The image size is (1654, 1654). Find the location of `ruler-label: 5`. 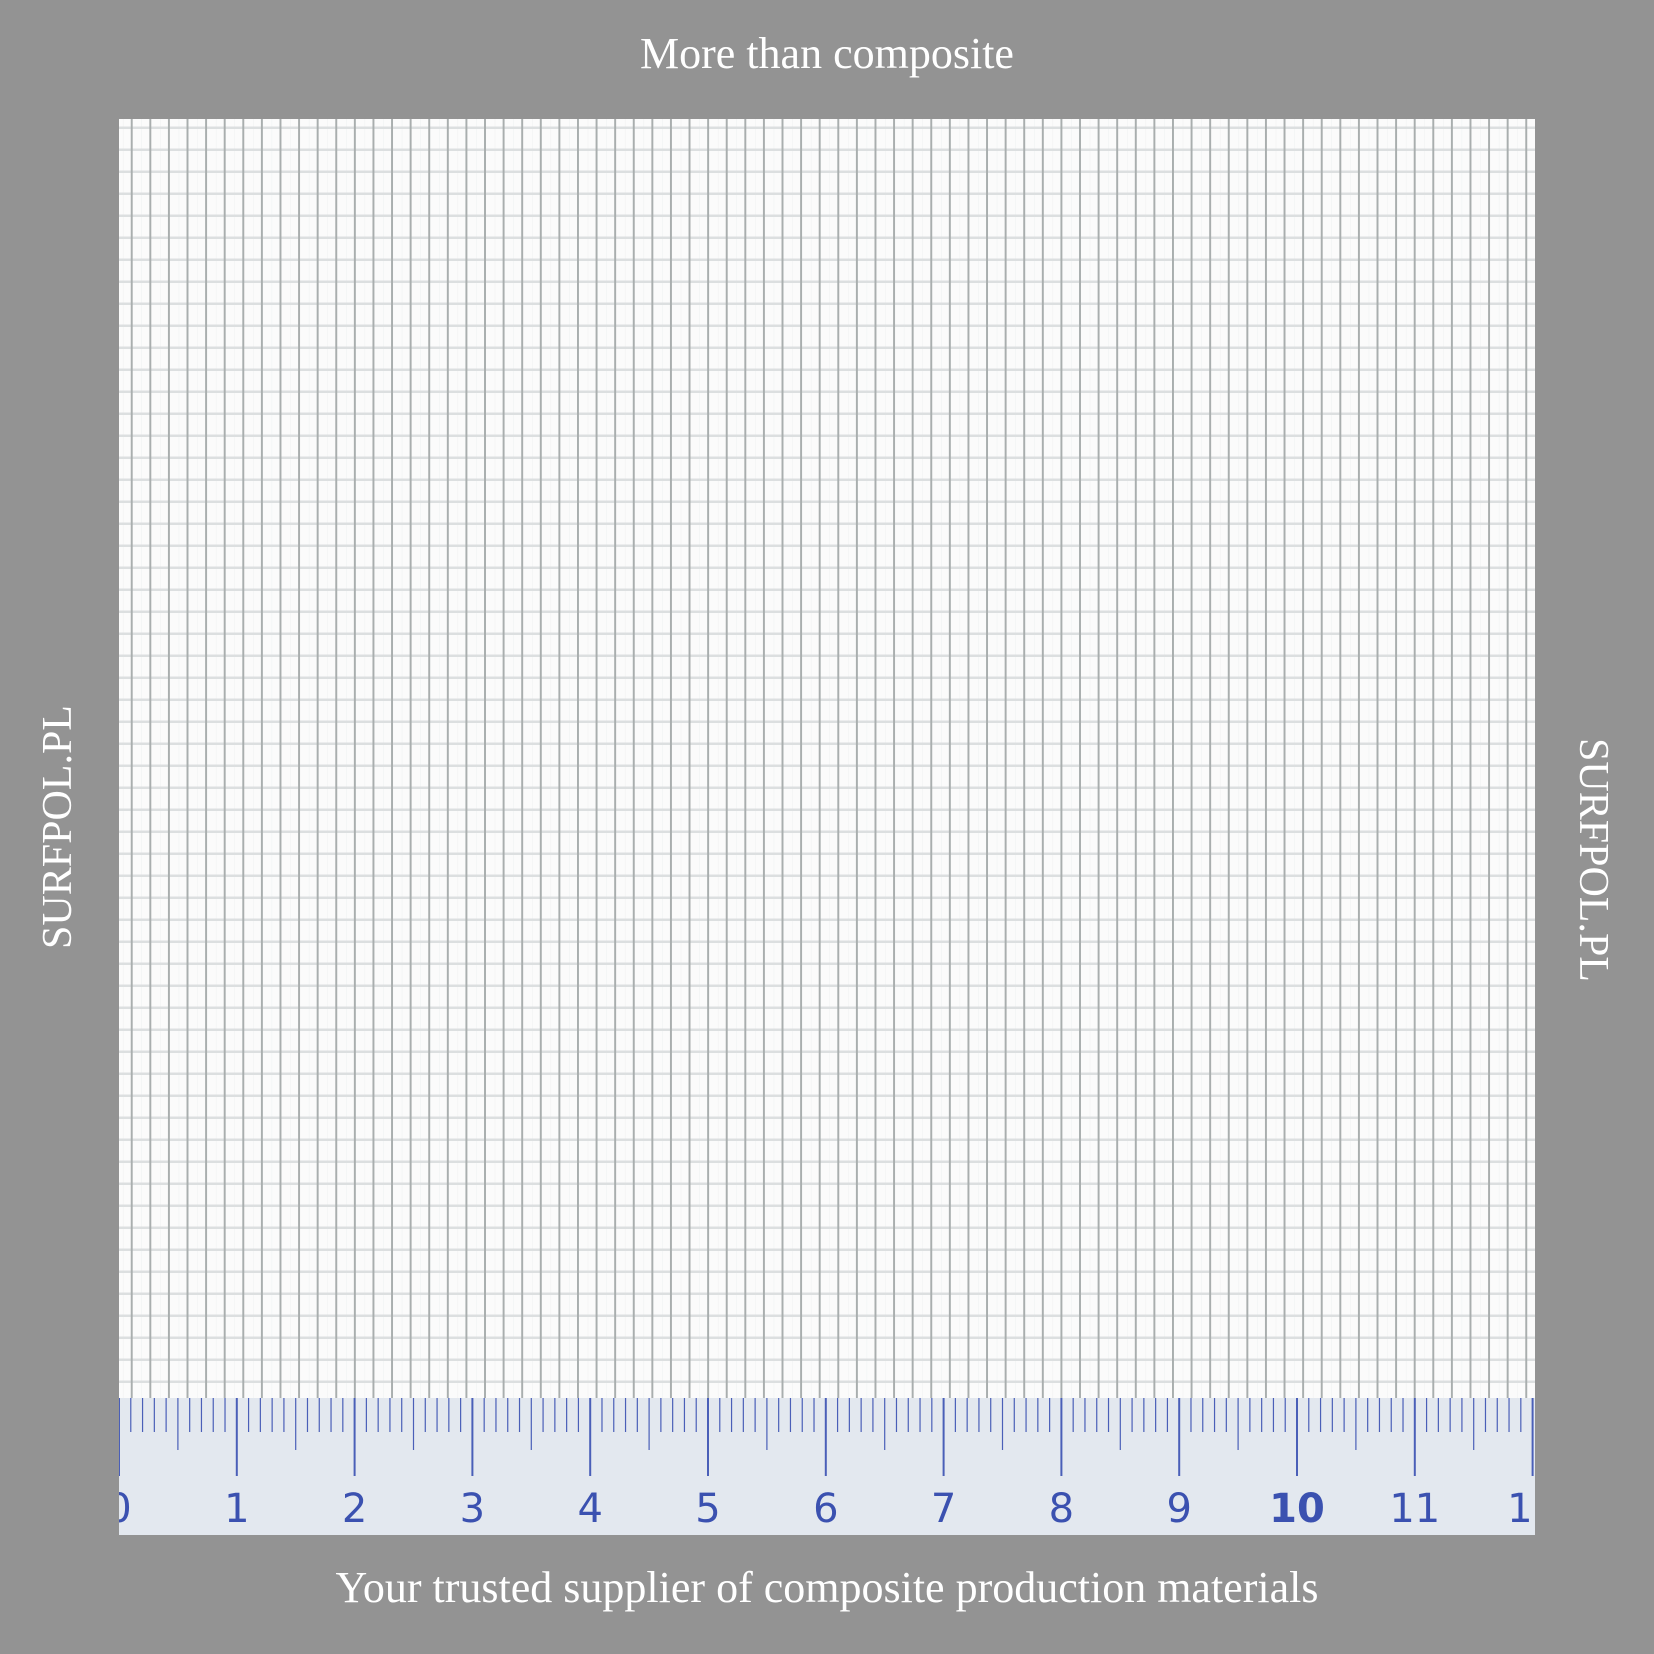

ruler-label: 5 is located at coordinates (707, 1509).